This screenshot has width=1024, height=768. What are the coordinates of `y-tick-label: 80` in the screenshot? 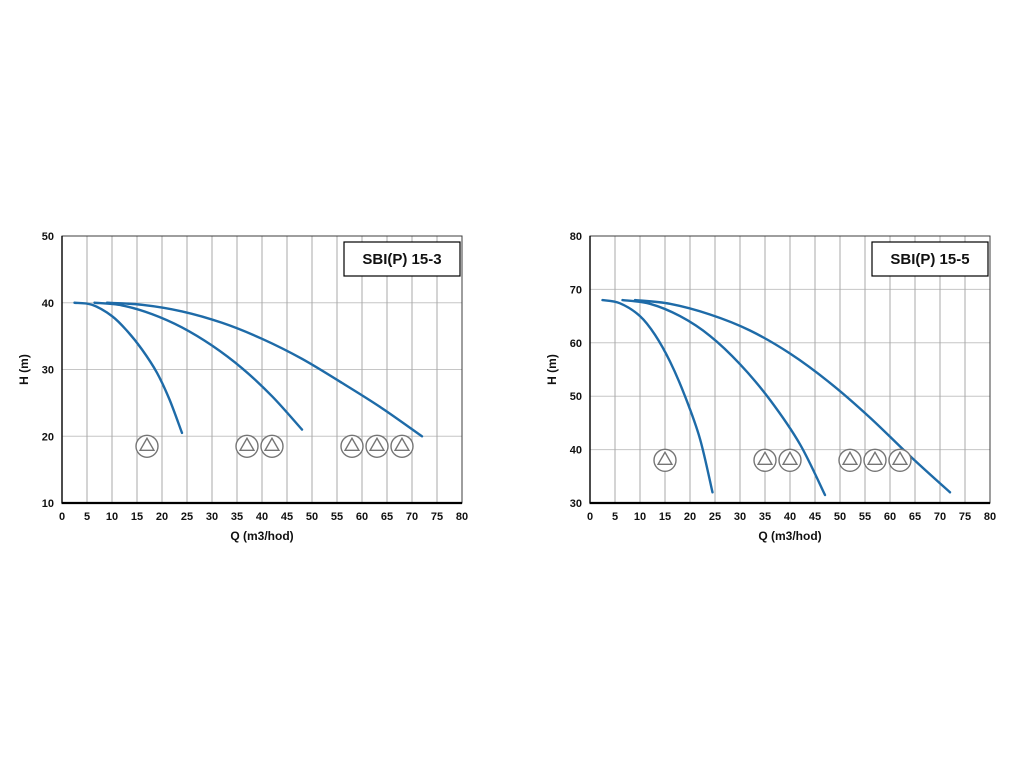 It's located at (576, 237).